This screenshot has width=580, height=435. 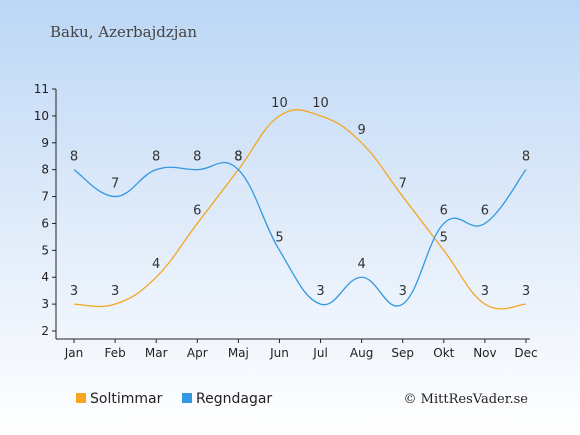 What do you see at coordinates (41, 116) in the screenshot?
I see `y-tick-label: 10` at bounding box center [41, 116].